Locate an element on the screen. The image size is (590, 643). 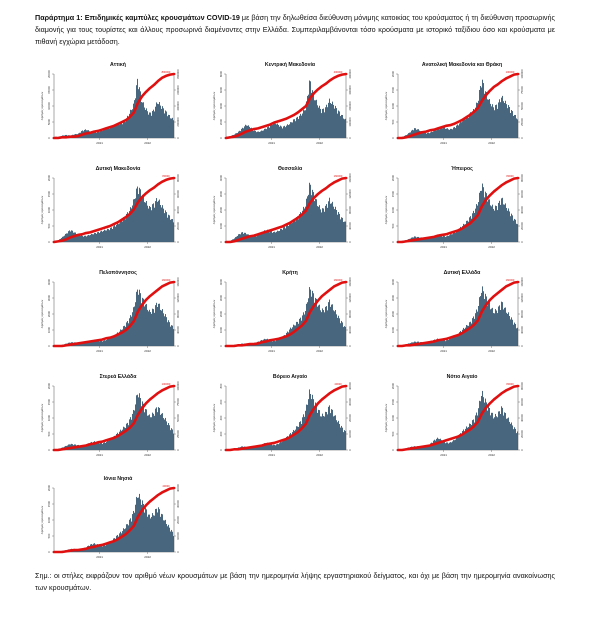
y-tick-label: 2000 is located at coordinates (49, 313).